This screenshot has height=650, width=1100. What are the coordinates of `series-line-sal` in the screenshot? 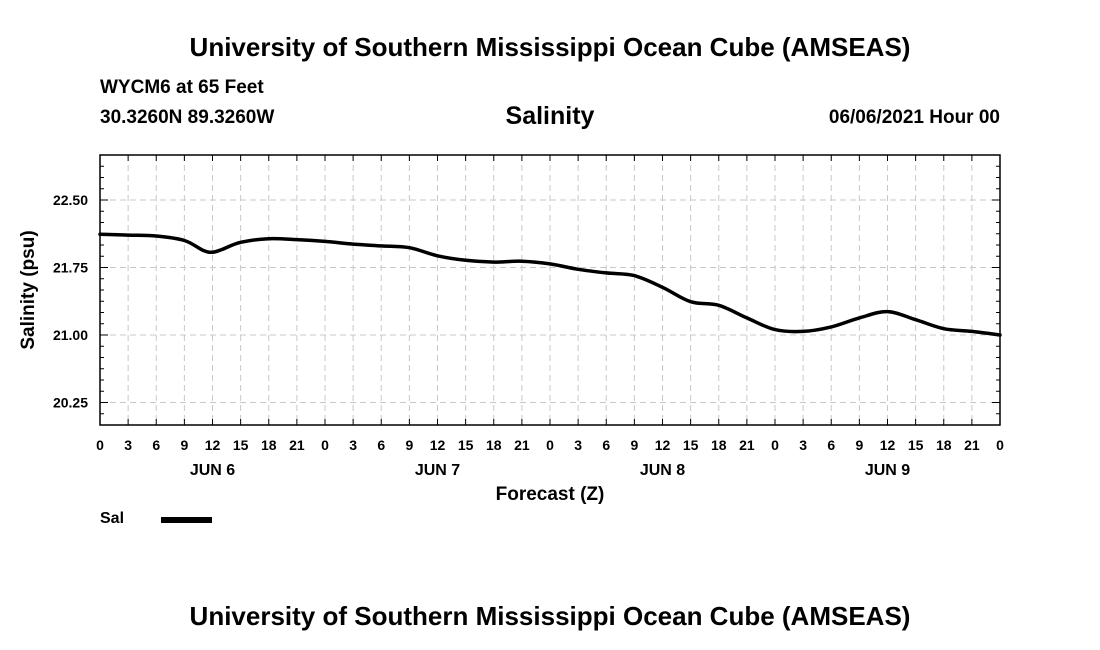 It's located at (550, 284).